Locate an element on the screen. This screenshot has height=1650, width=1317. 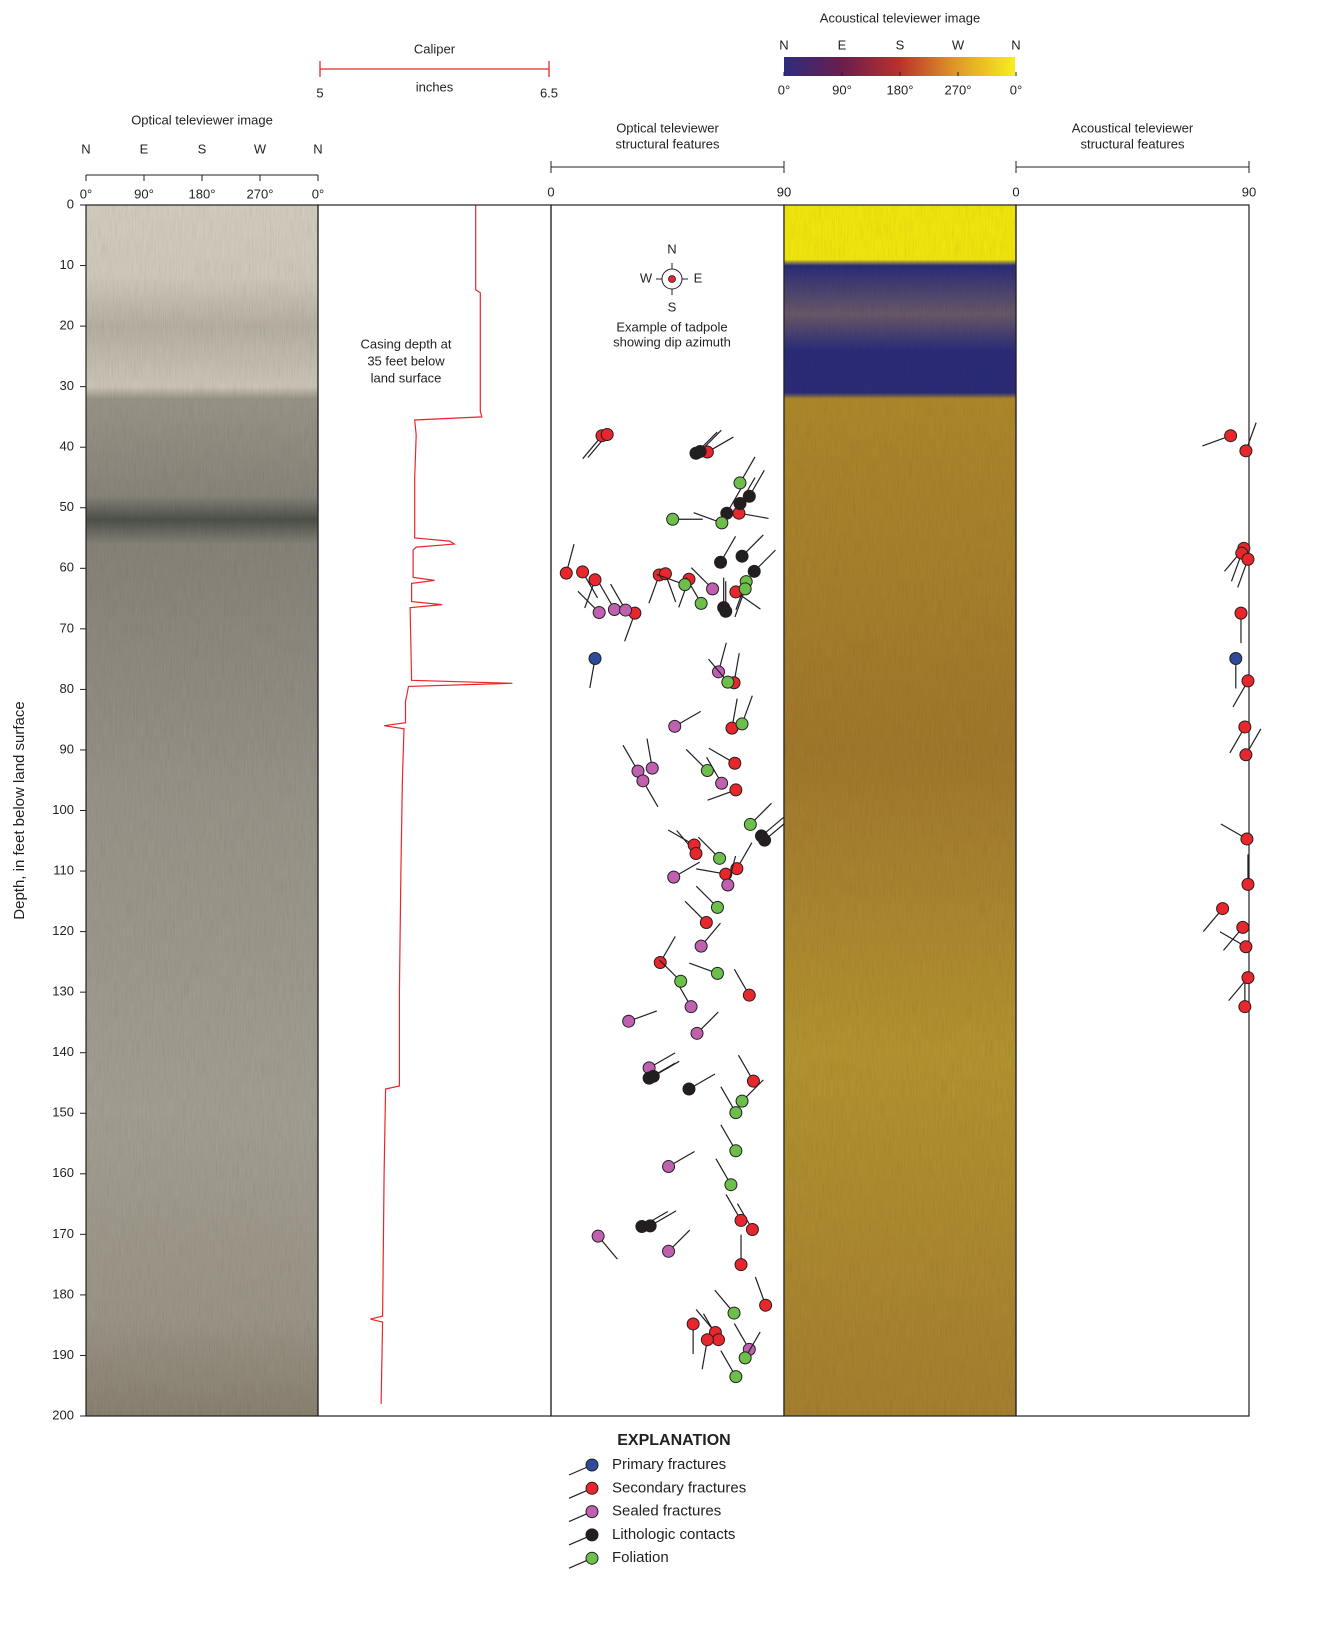
y-tick-label: 90 is located at coordinates (67, 748).